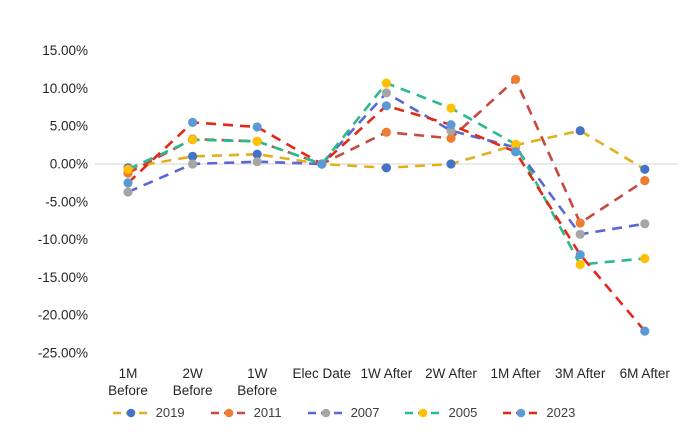  Describe the element at coordinates (463, 412) in the screenshot. I see `legend-label-2005: 2005` at that location.